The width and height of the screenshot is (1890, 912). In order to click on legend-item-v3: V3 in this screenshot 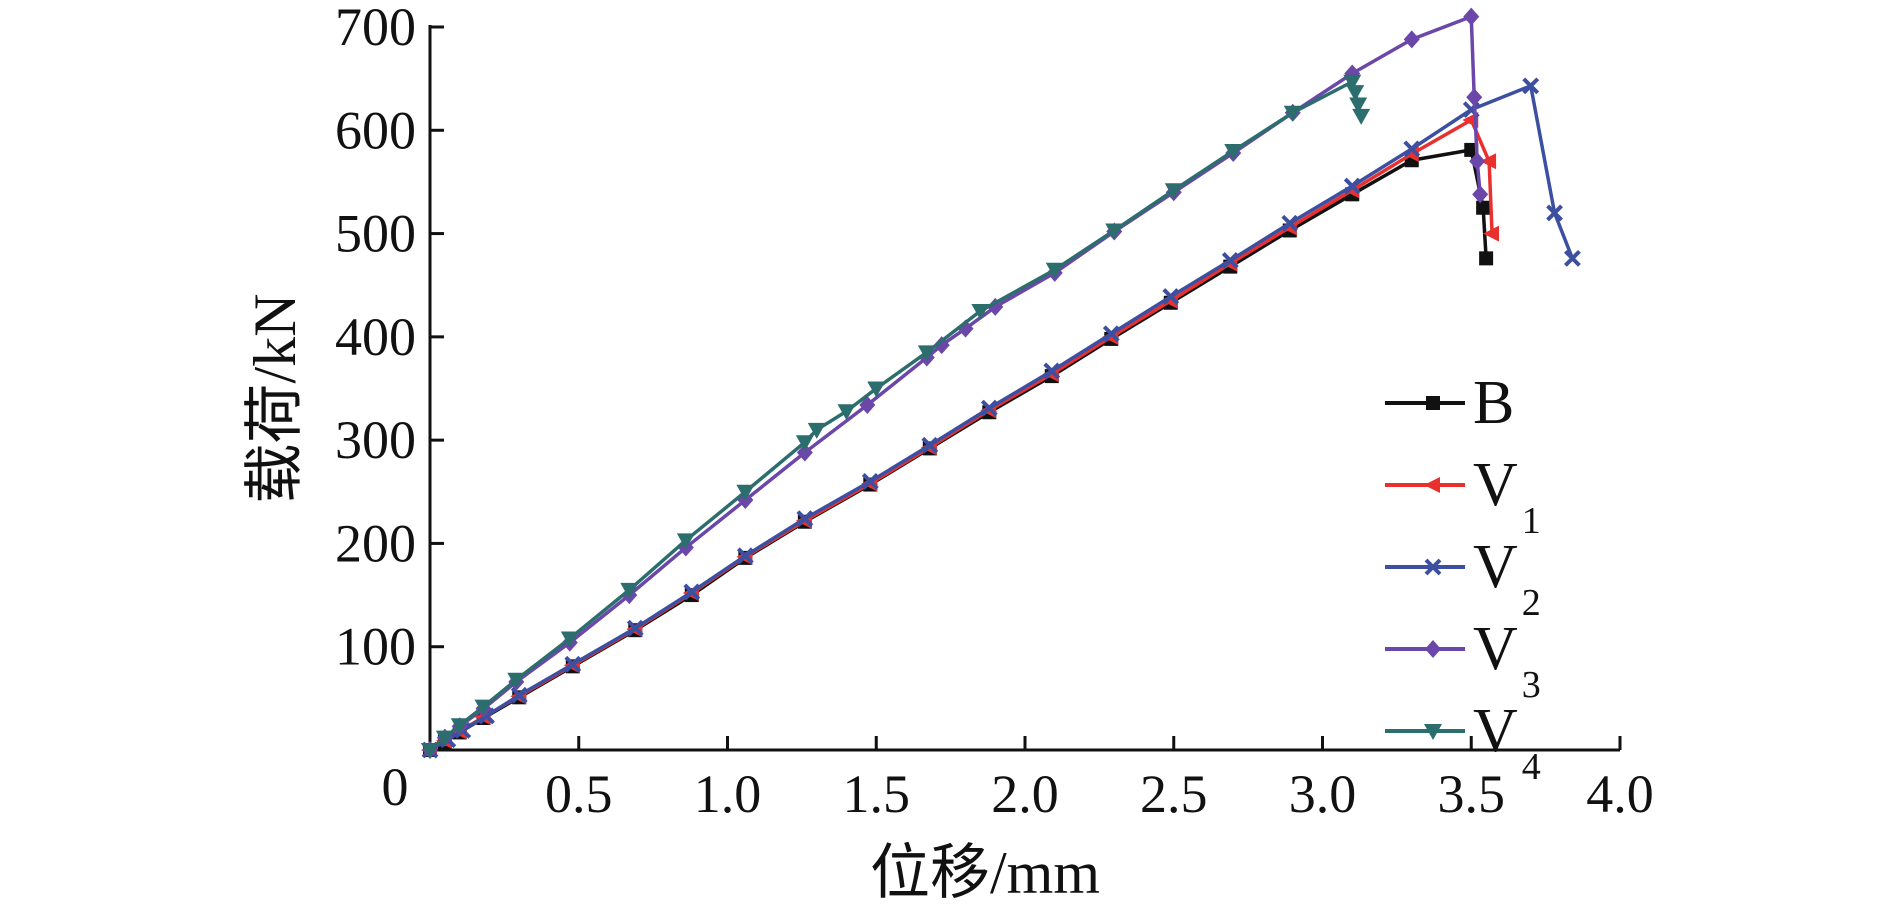, I will do `click(1463, 660)`.